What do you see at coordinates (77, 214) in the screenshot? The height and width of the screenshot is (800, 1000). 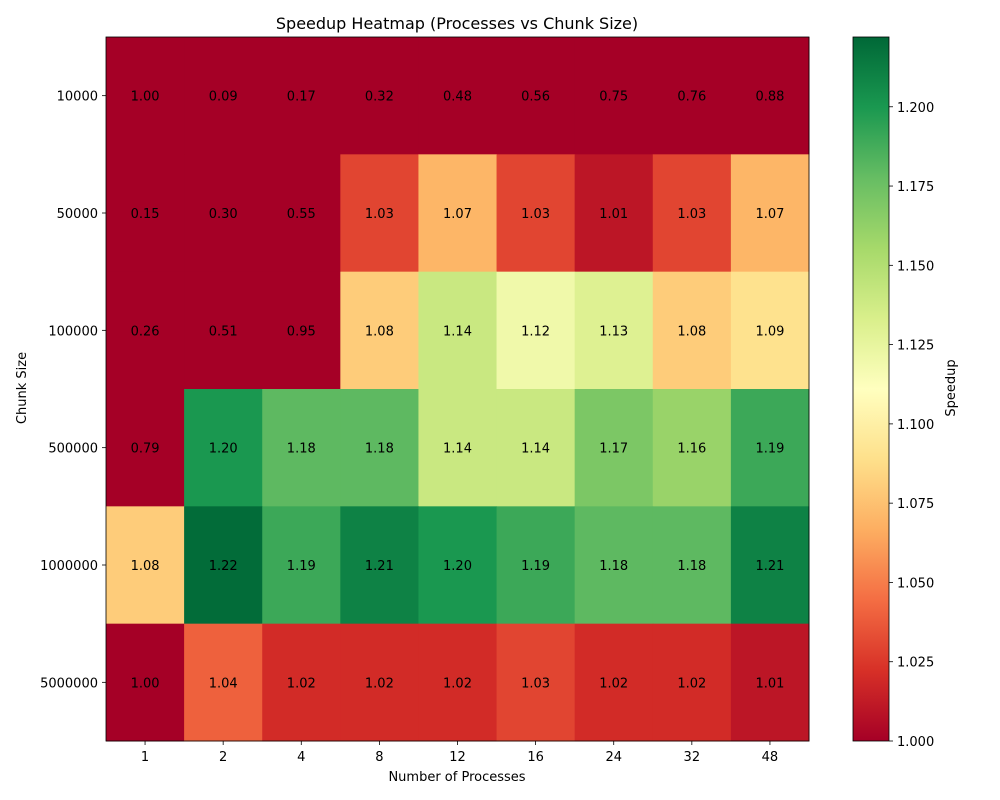 I see `y-tick-label: 50000` at bounding box center [77, 214].